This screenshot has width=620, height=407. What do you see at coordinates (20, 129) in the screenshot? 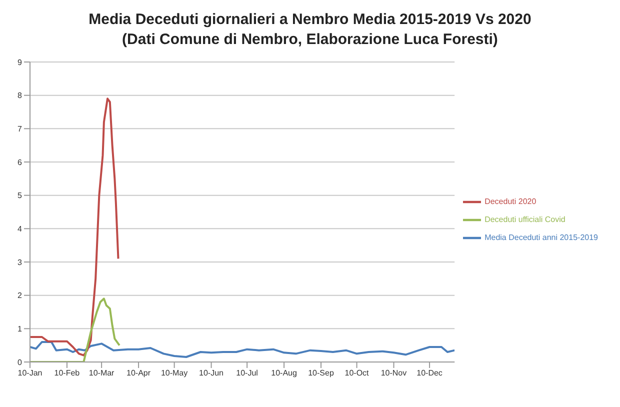
I see `y-tick-label: 7` at bounding box center [20, 129].